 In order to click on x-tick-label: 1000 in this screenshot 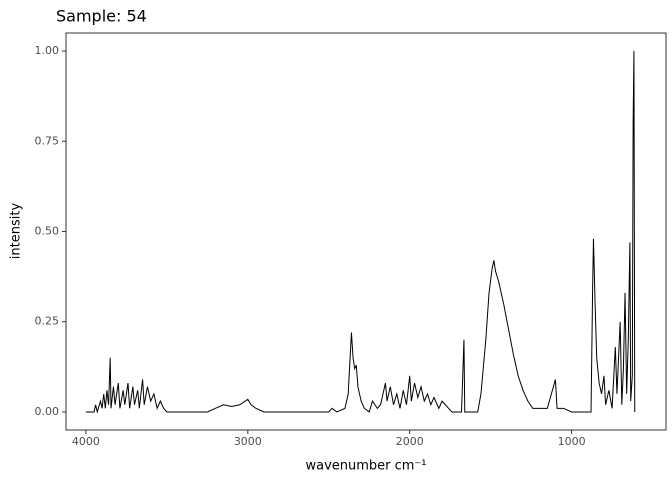, I will do `click(572, 441)`.